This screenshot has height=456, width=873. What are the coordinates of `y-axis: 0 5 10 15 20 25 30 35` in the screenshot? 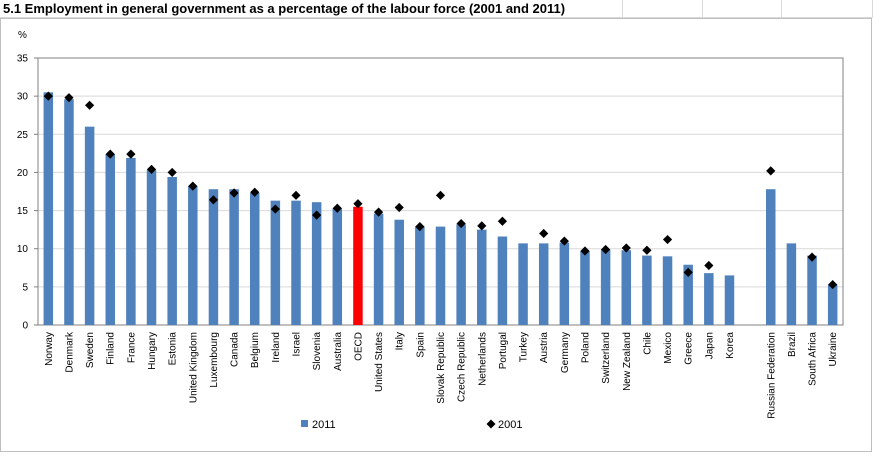 It's located at (27, 193).